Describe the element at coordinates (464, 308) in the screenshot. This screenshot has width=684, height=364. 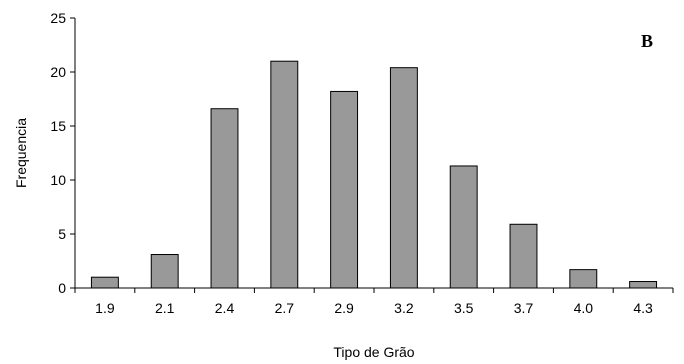
I see `x-tick-label: 3.5` at that location.